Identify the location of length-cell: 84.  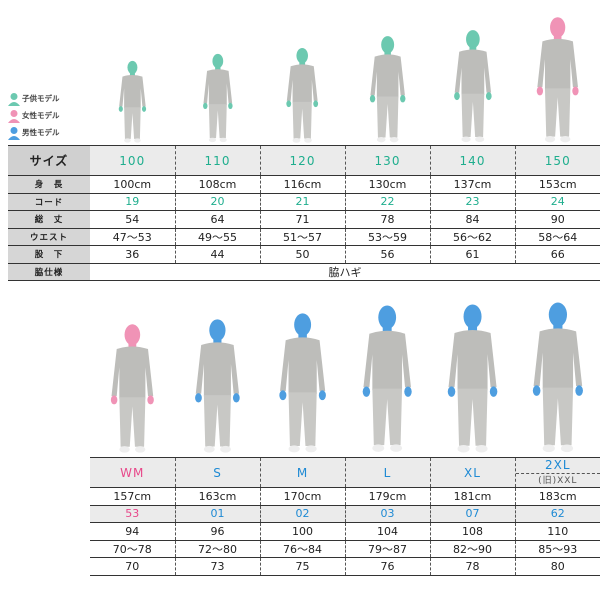
(472, 219).